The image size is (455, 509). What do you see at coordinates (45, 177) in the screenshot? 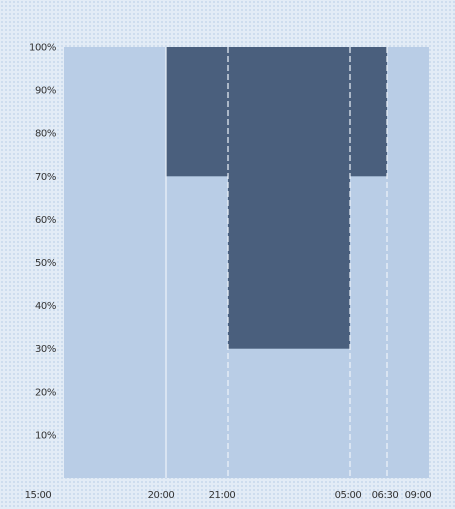
I see `y-tick-label: 70%` at bounding box center [45, 177].